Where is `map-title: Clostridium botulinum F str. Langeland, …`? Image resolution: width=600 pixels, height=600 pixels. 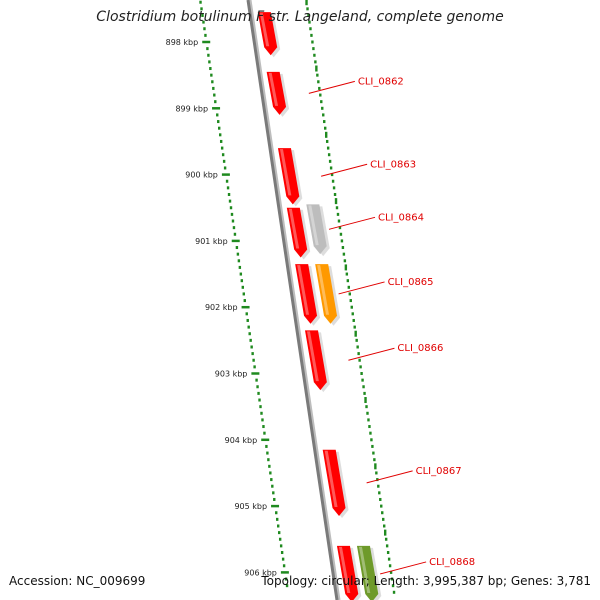
map-title: Clostridium botulinum F str. Langeland, … is located at coordinates (300, 17).